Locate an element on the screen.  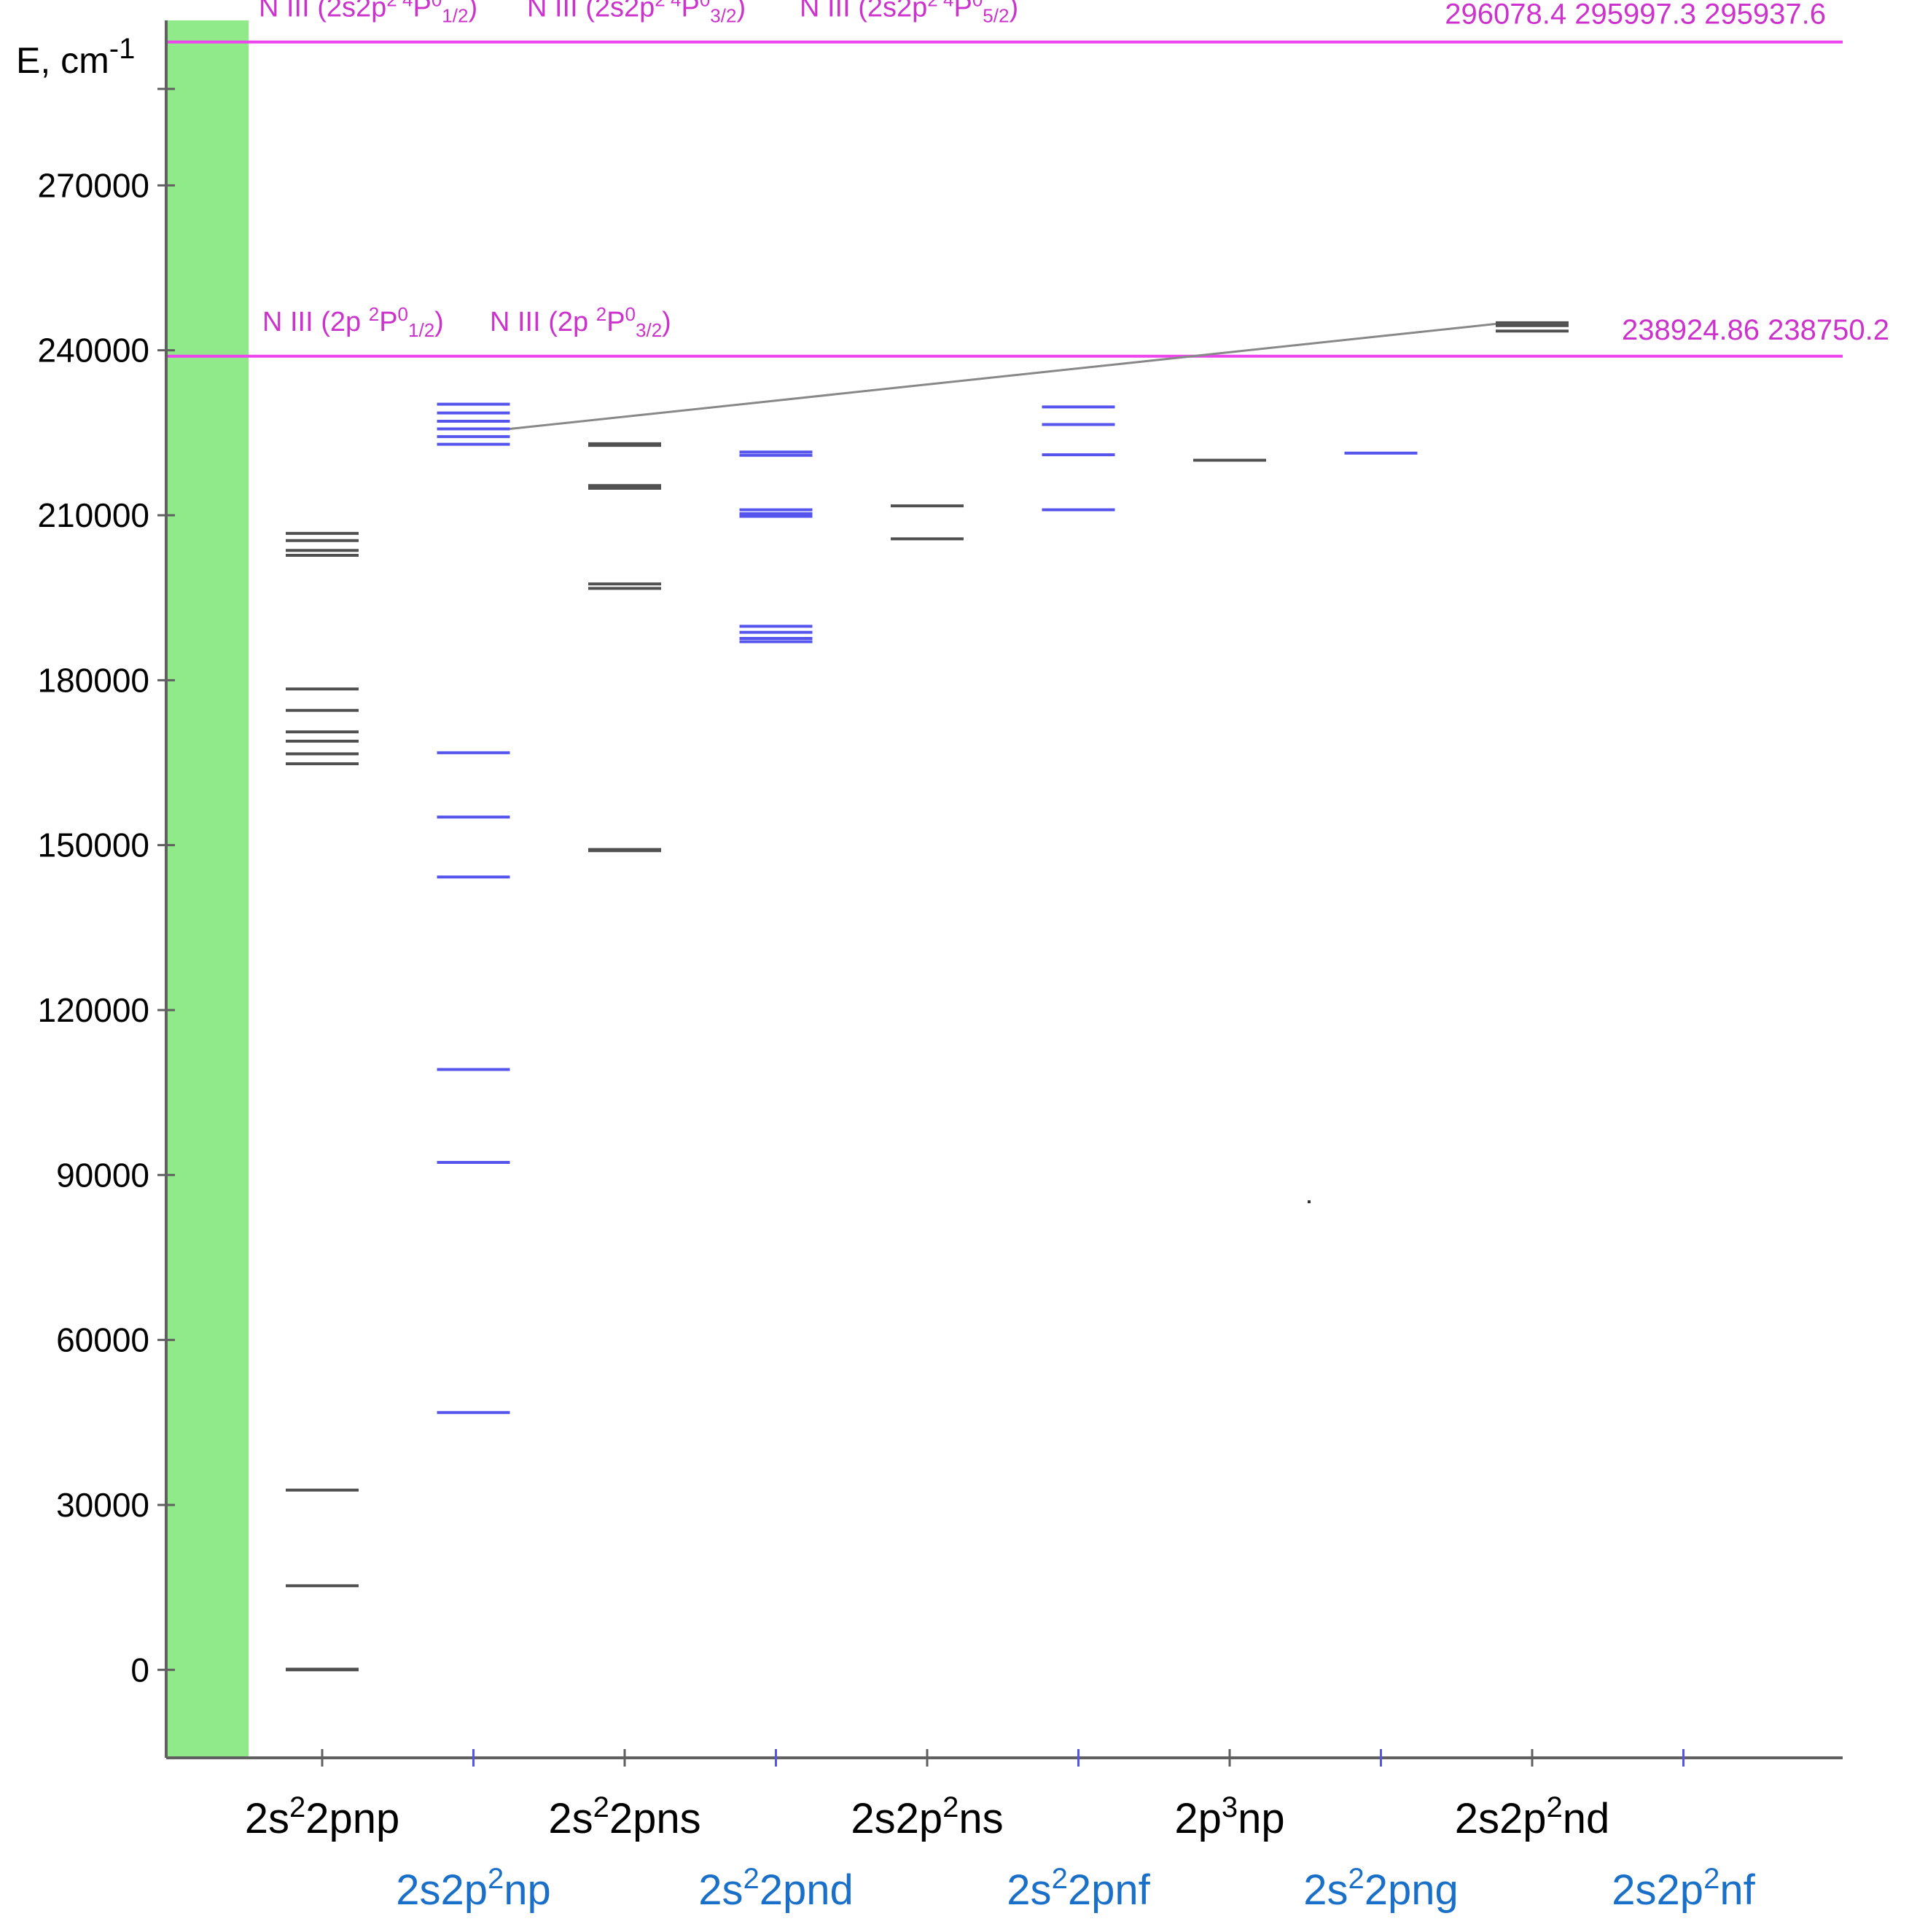
ionization-limit-label: N III (2s2p2 4P03/2) is located at coordinates (637, 14).